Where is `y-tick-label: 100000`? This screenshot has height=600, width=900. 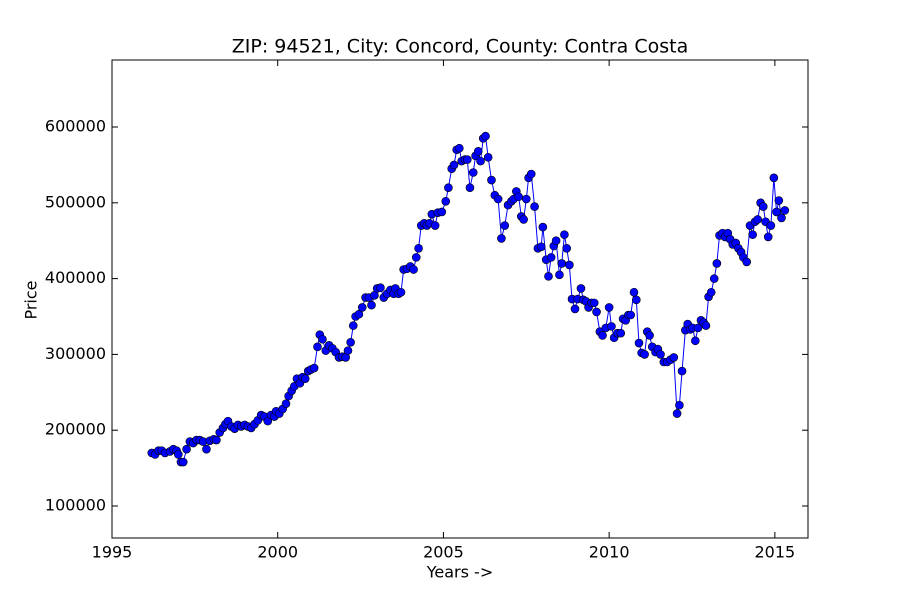 y-tick-label: 100000 is located at coordinates (75, 505).